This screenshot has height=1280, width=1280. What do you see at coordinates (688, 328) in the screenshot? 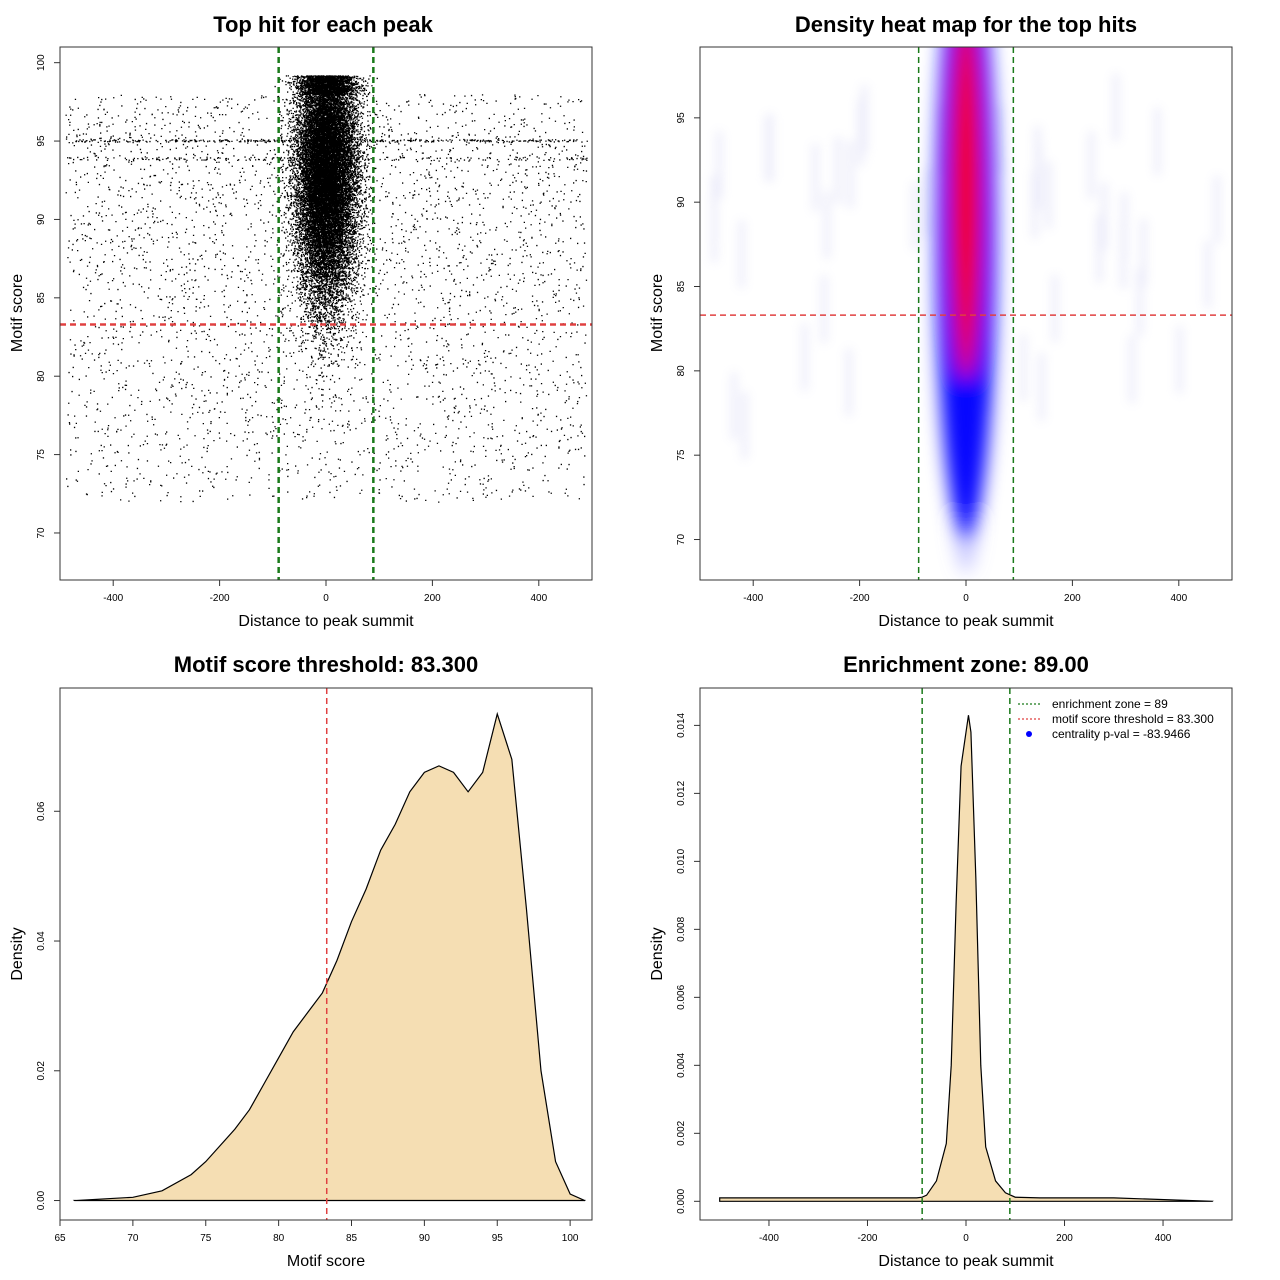
I see `y-axis: 70 75 80 85 90 95` at bounding box center [688, 328].